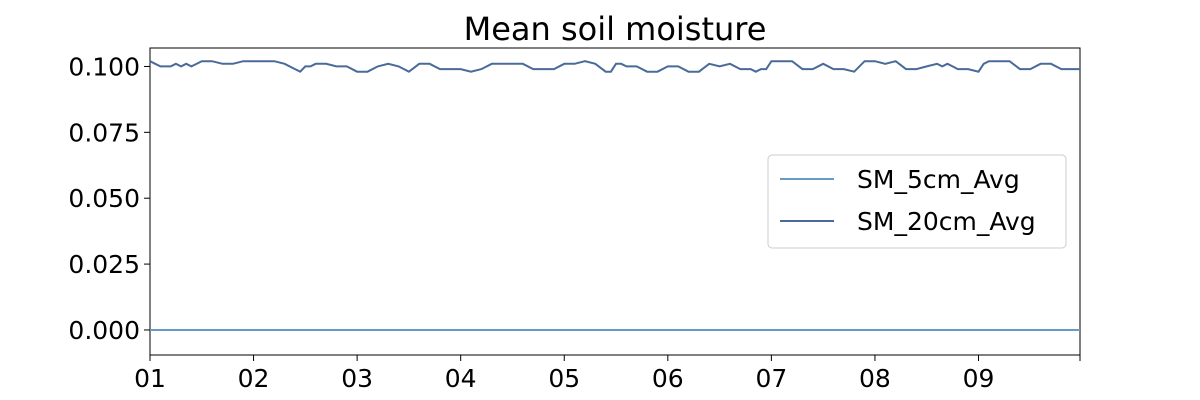  Describe the element at coordinates (668, 378) in the screenshot. I see `x-tick-label-5: 06` at that location.